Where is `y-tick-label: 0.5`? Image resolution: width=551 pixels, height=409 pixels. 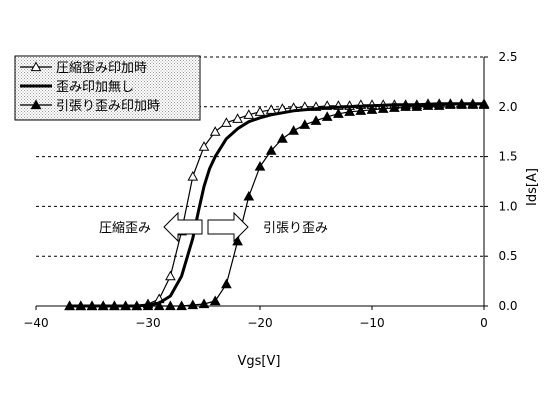 y-tick-label: 0.5 is located at coordinates (507, 256).